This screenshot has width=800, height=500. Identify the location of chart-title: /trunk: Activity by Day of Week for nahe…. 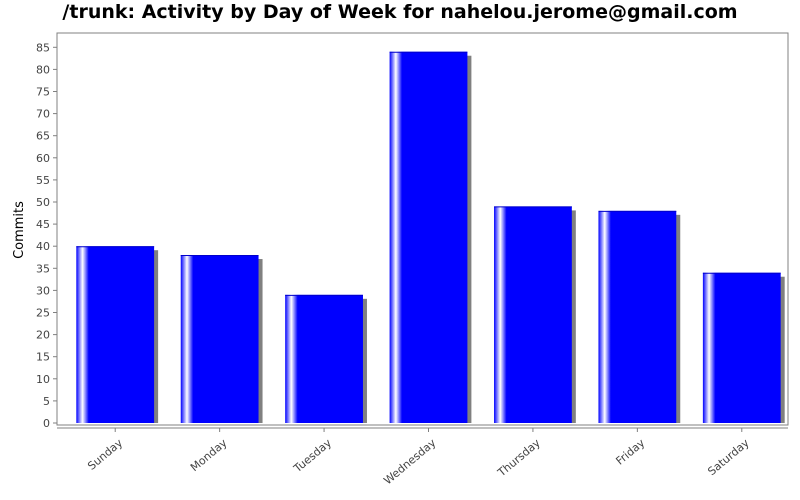
(400, 12).